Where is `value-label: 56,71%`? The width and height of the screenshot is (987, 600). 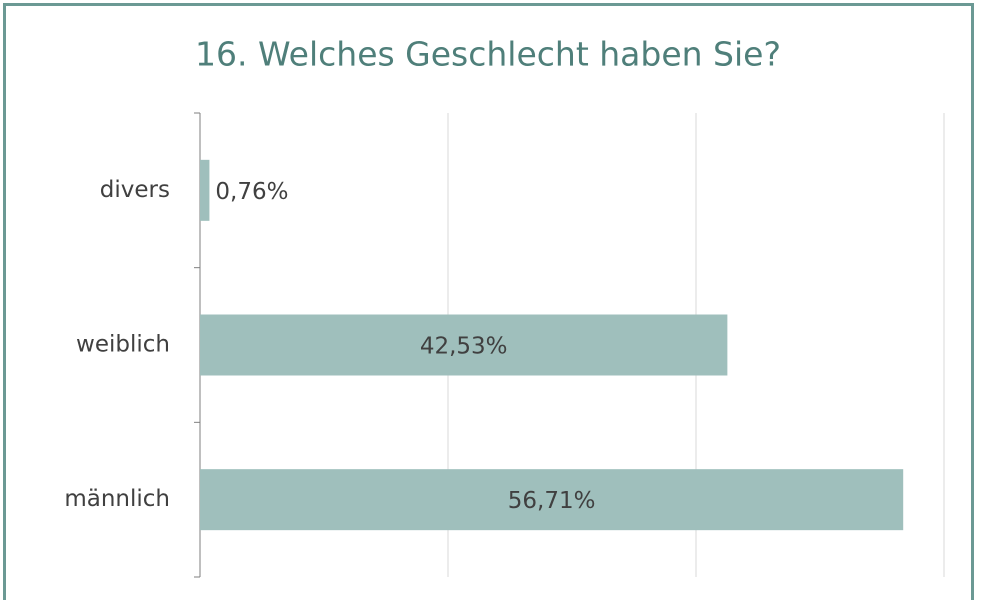 value-label: 56,71% is located at coordinates (552, 501).